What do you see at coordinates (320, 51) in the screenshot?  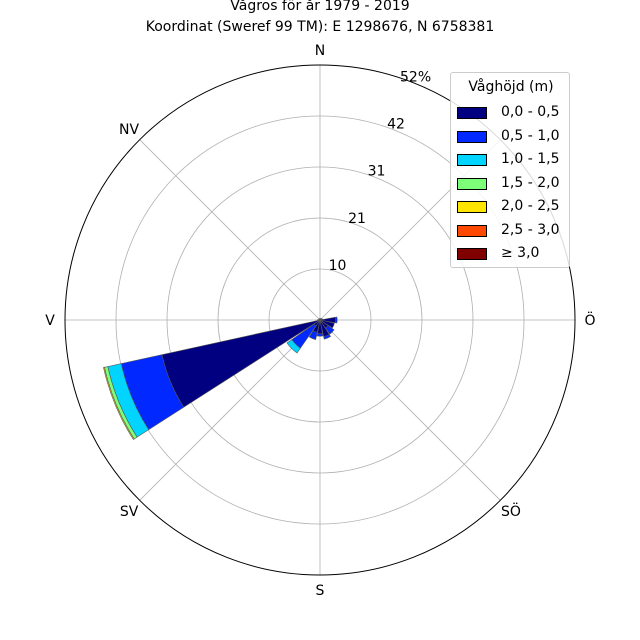 I see `direction-label-N: N` at bounding box center [320, 51].